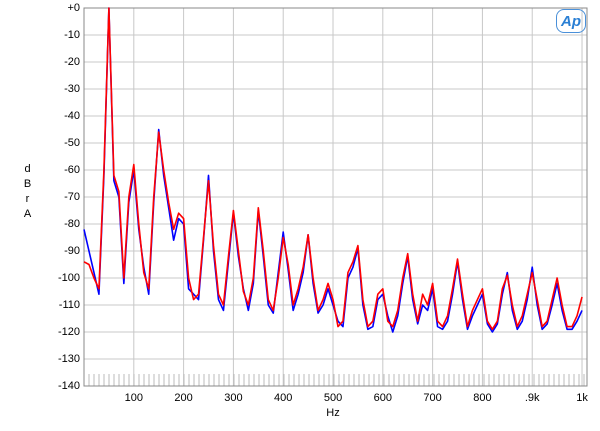 This screenshot has height=431, width=600. What do you see at coordinates (72, 224) in the screenshot?
I see `y-tick-label: -80` at bounding box center [72, 224].